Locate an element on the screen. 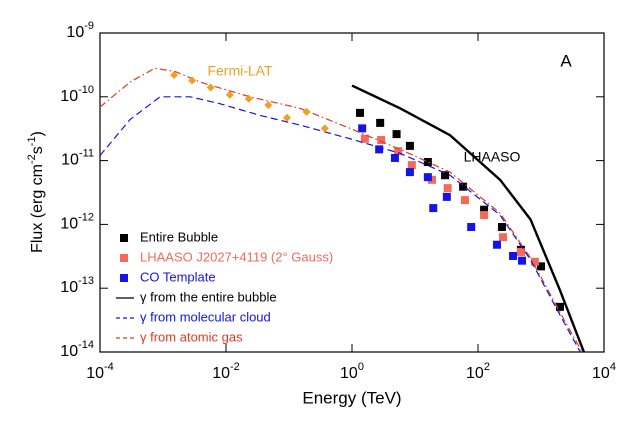 The height and width of the screenshot is (422, 634). legend-label: γ from molecular cloud is located at coordinates (205, 316).